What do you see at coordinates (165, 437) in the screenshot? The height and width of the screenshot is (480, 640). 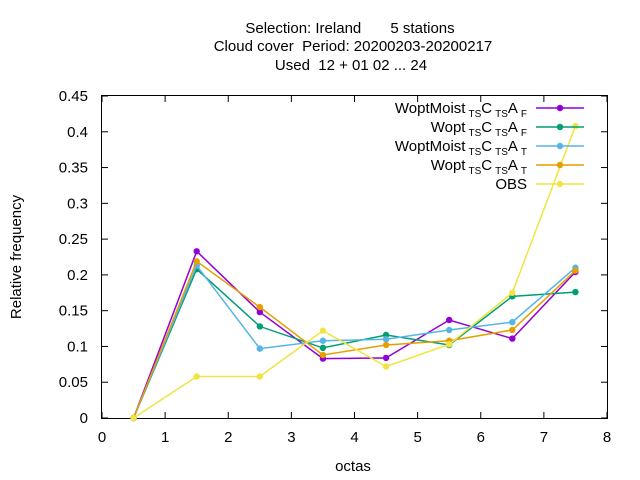 I see `x-tick-label: 1` at bounding box center [165, 437].